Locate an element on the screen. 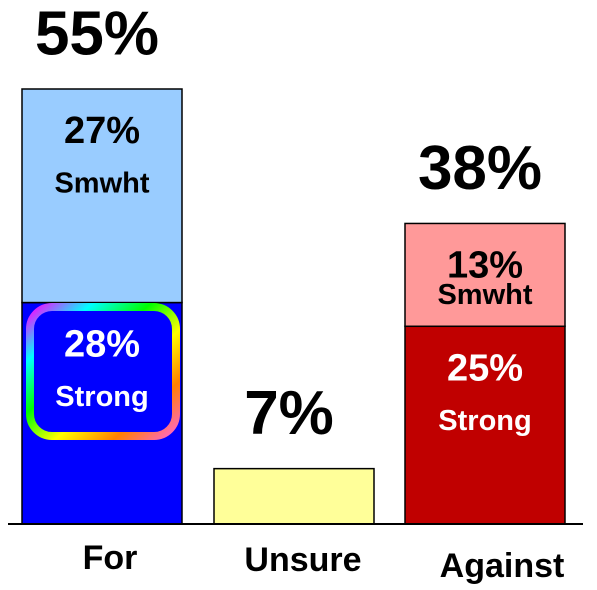  x-tick-label: Unsure is located at coordinates (302, 560).